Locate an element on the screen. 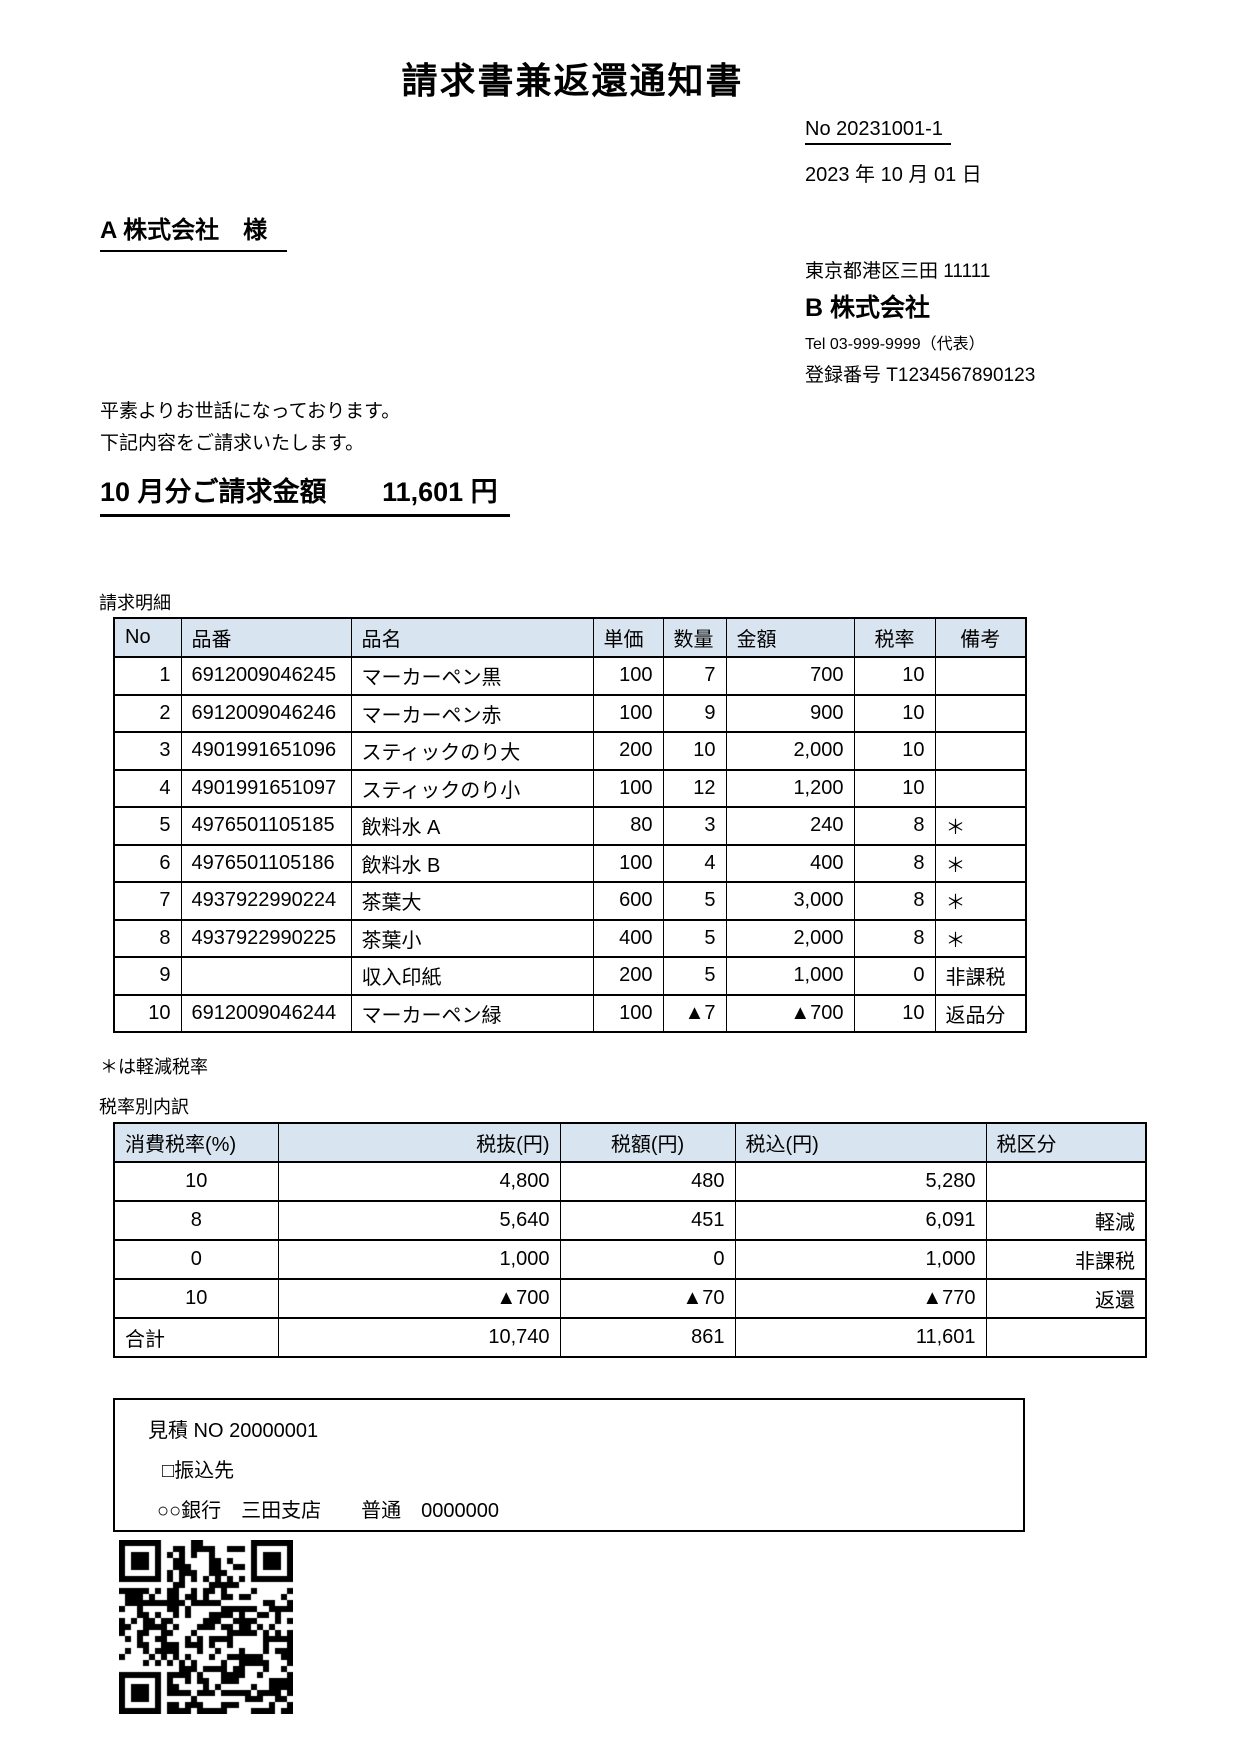 The width and height of the screenshot is (1240, 1755). table-cell: 451 is located at coordinates (647, 1220).